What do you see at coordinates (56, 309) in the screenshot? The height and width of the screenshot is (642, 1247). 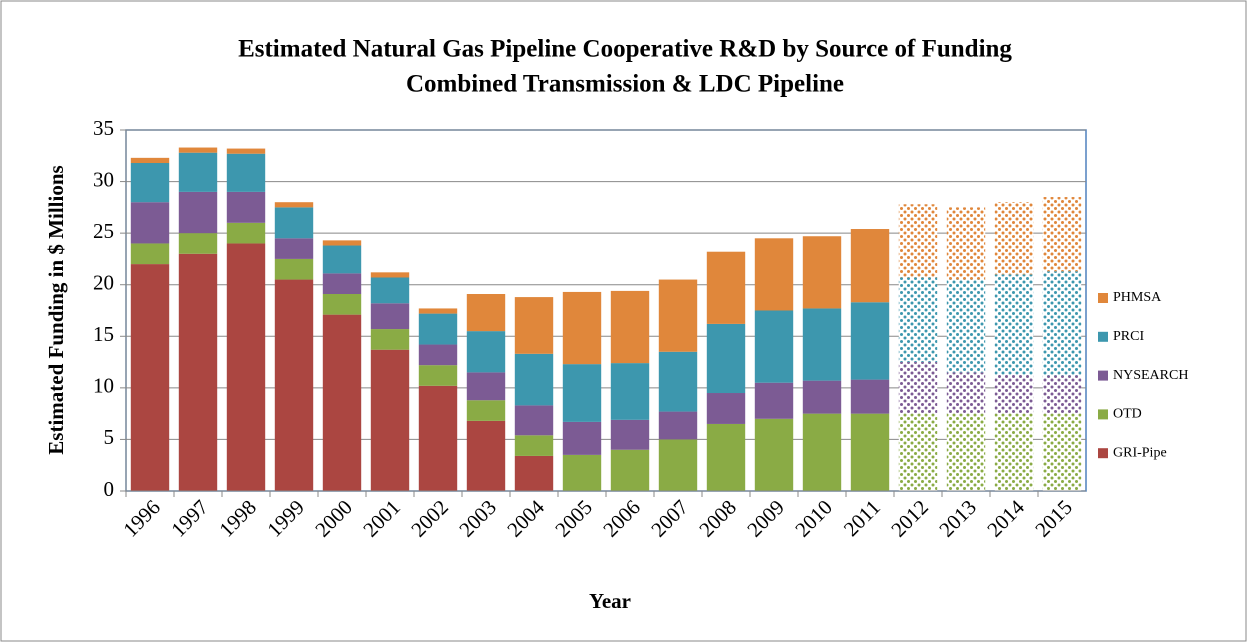 I see `y-axis-label: Estimated Funding in $ Millions` at bounding box center [56, 309].